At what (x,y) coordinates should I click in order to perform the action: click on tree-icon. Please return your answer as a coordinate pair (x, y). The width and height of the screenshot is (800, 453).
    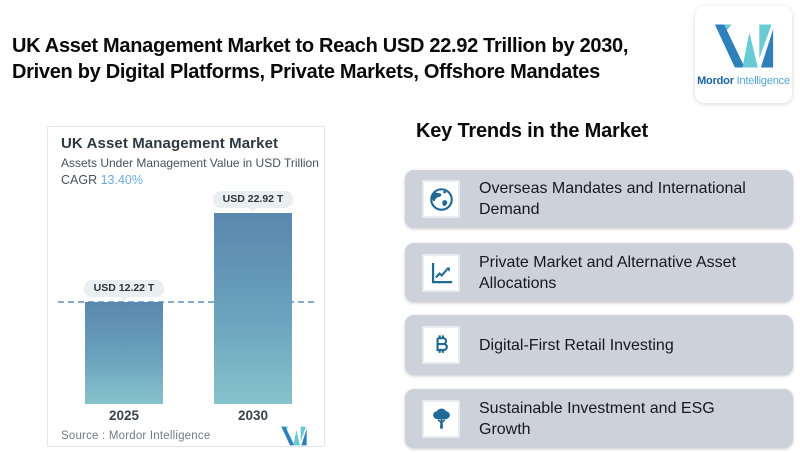
    Looking at the image, I should click on (441, 418).